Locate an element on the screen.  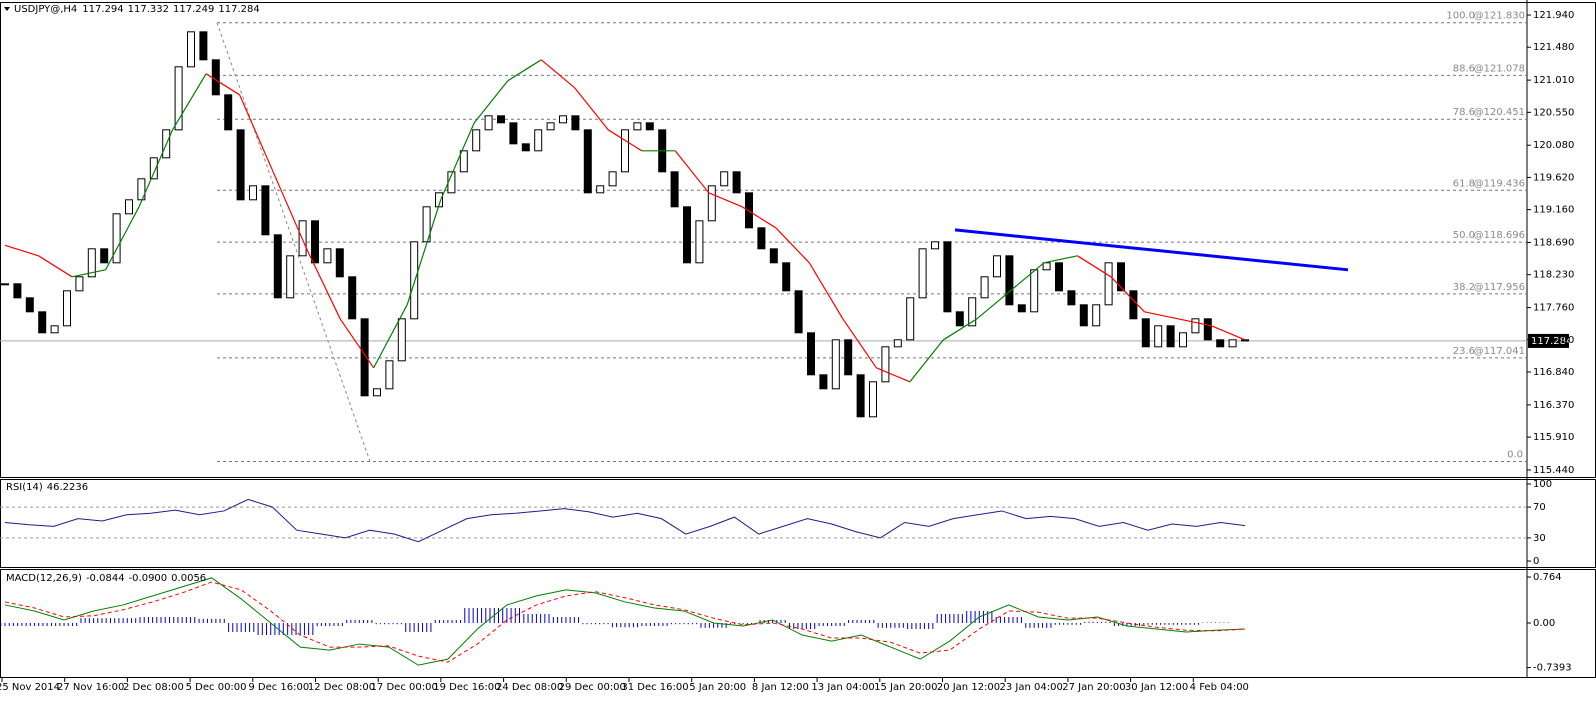
fib-level-label: 88.6 is located at coordinates (1464, 68).